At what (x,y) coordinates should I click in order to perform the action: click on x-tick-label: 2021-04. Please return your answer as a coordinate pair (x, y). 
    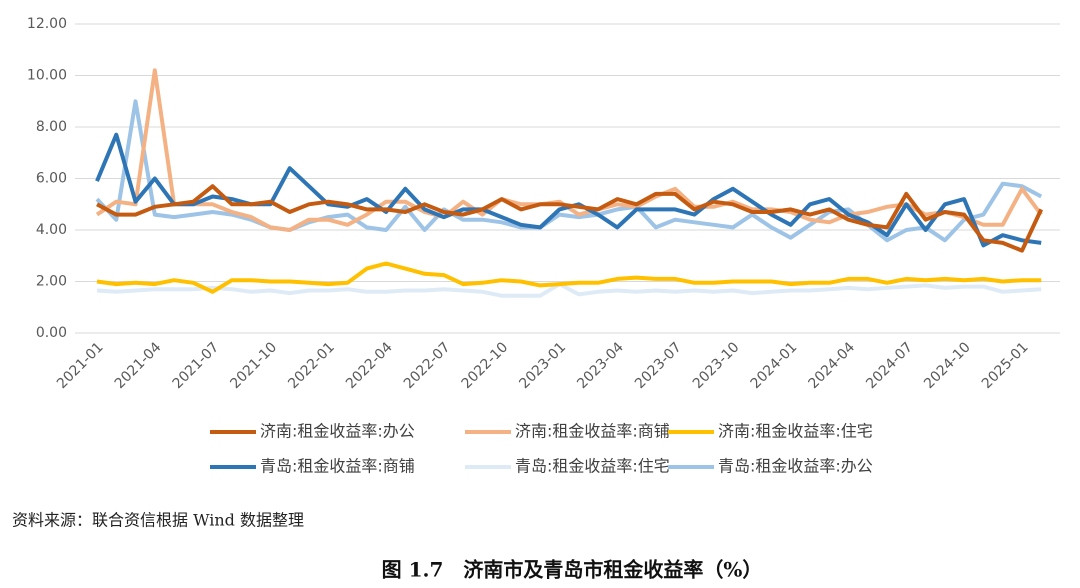
    Looking at the image, I should click on (138, 365).